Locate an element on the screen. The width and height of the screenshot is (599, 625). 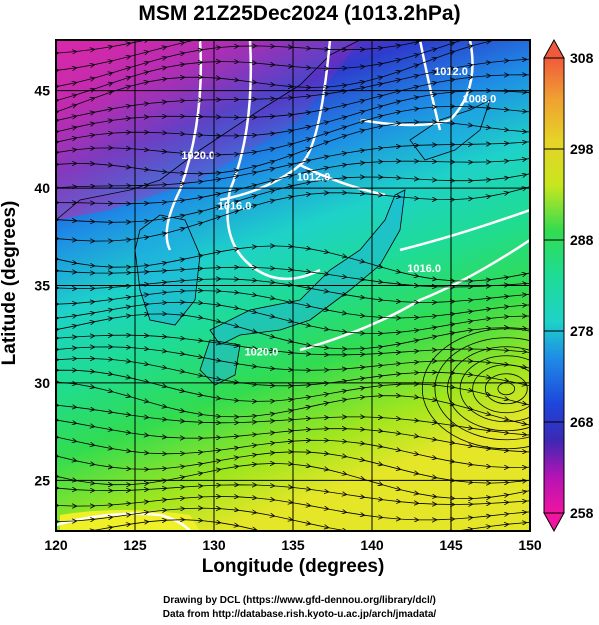
colorbar-upper-arrow is located at coordinates (554, 48).